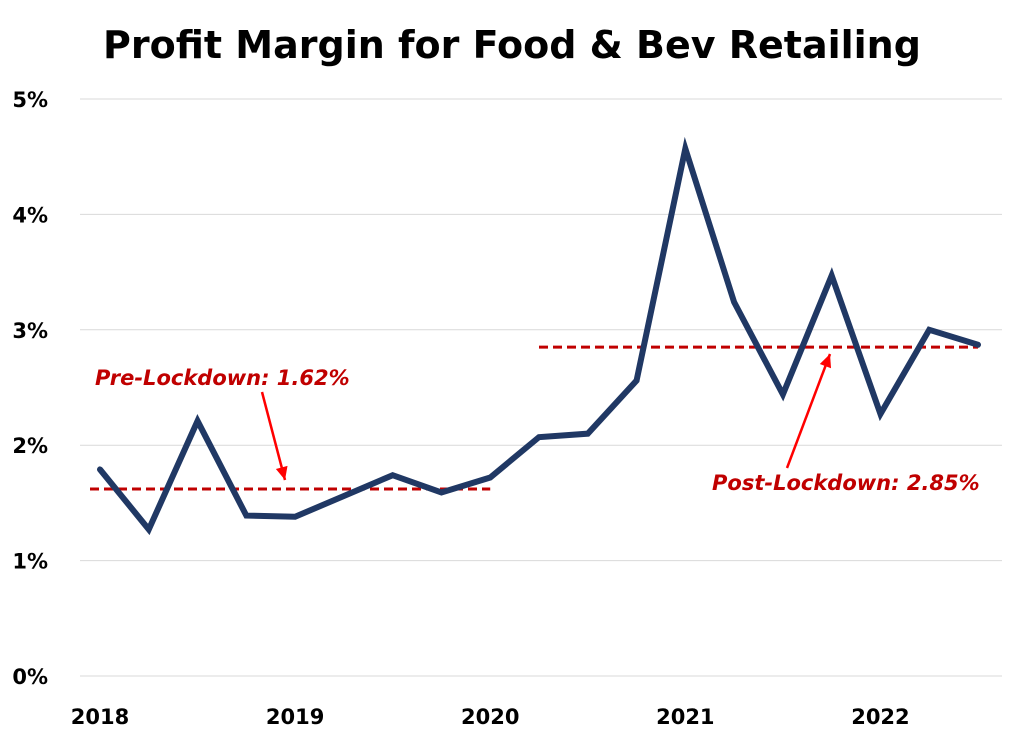  What do you see at coordinates (846, 483) in the screenshot?
I see `post-lockdown-label: Post-Lockdown: 2.85%` at bounding box center [846, 483].